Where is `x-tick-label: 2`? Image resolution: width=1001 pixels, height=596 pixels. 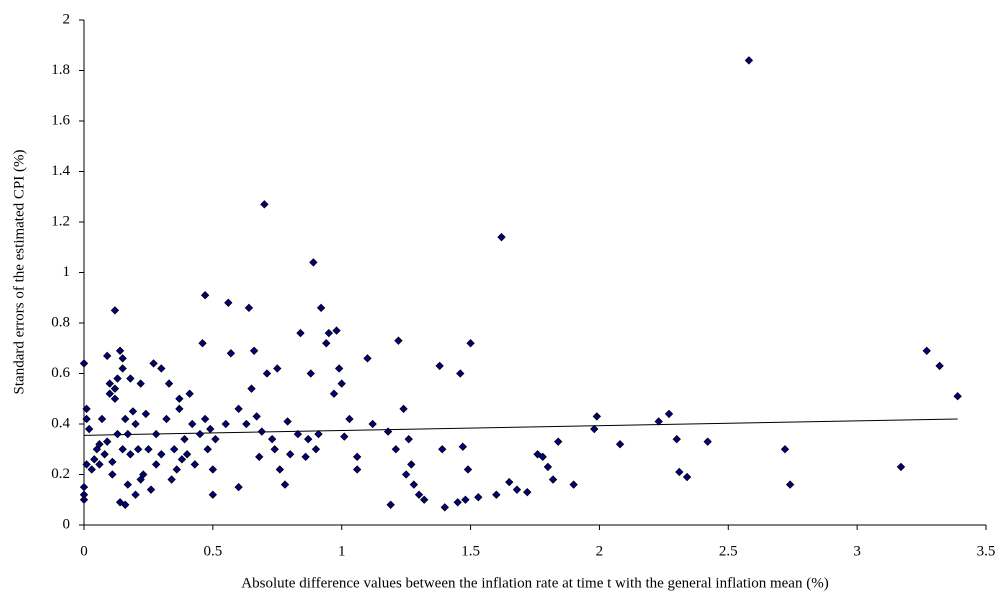
x-tick-label: 2 is located at coordinates (600, 551).